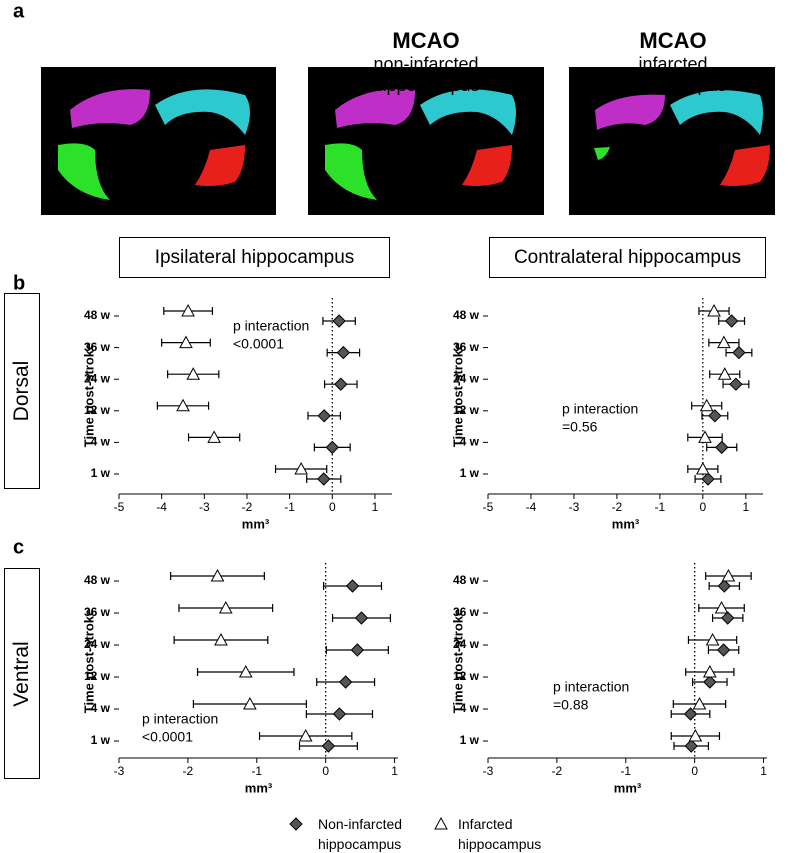  Describe the element at coordinates (672, 40) in the screenshot. I see `image-title: MCAO` at that location.